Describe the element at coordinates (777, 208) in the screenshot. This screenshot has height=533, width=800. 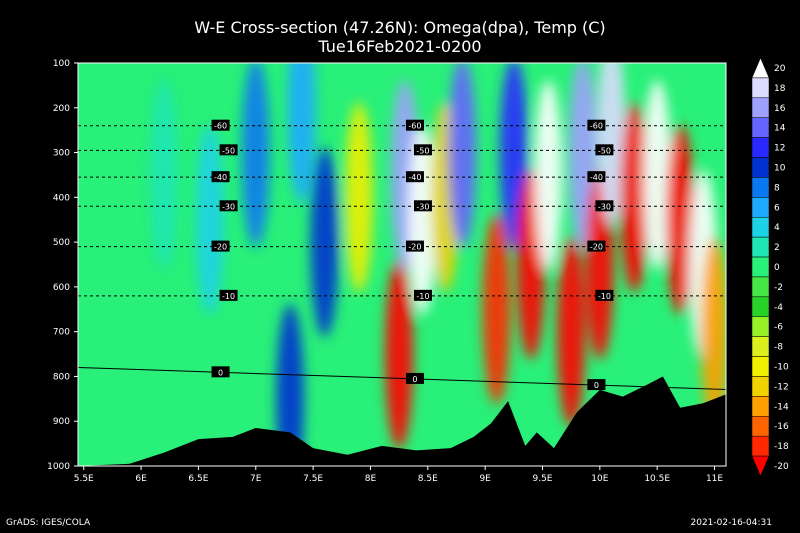
I see `colorbar-label: 6` at that location.